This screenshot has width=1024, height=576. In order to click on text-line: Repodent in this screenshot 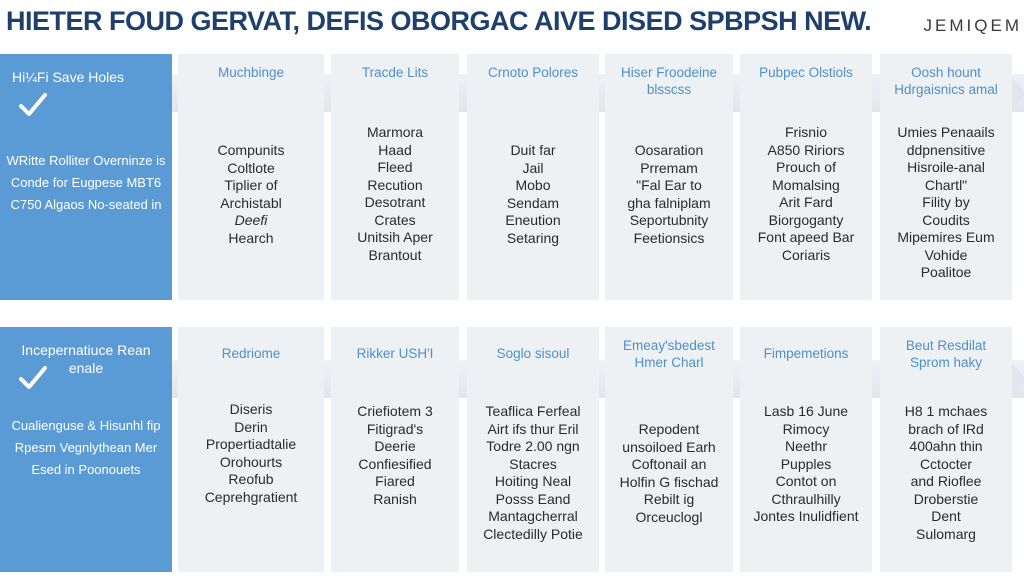, I will do `click(669, 429)`.